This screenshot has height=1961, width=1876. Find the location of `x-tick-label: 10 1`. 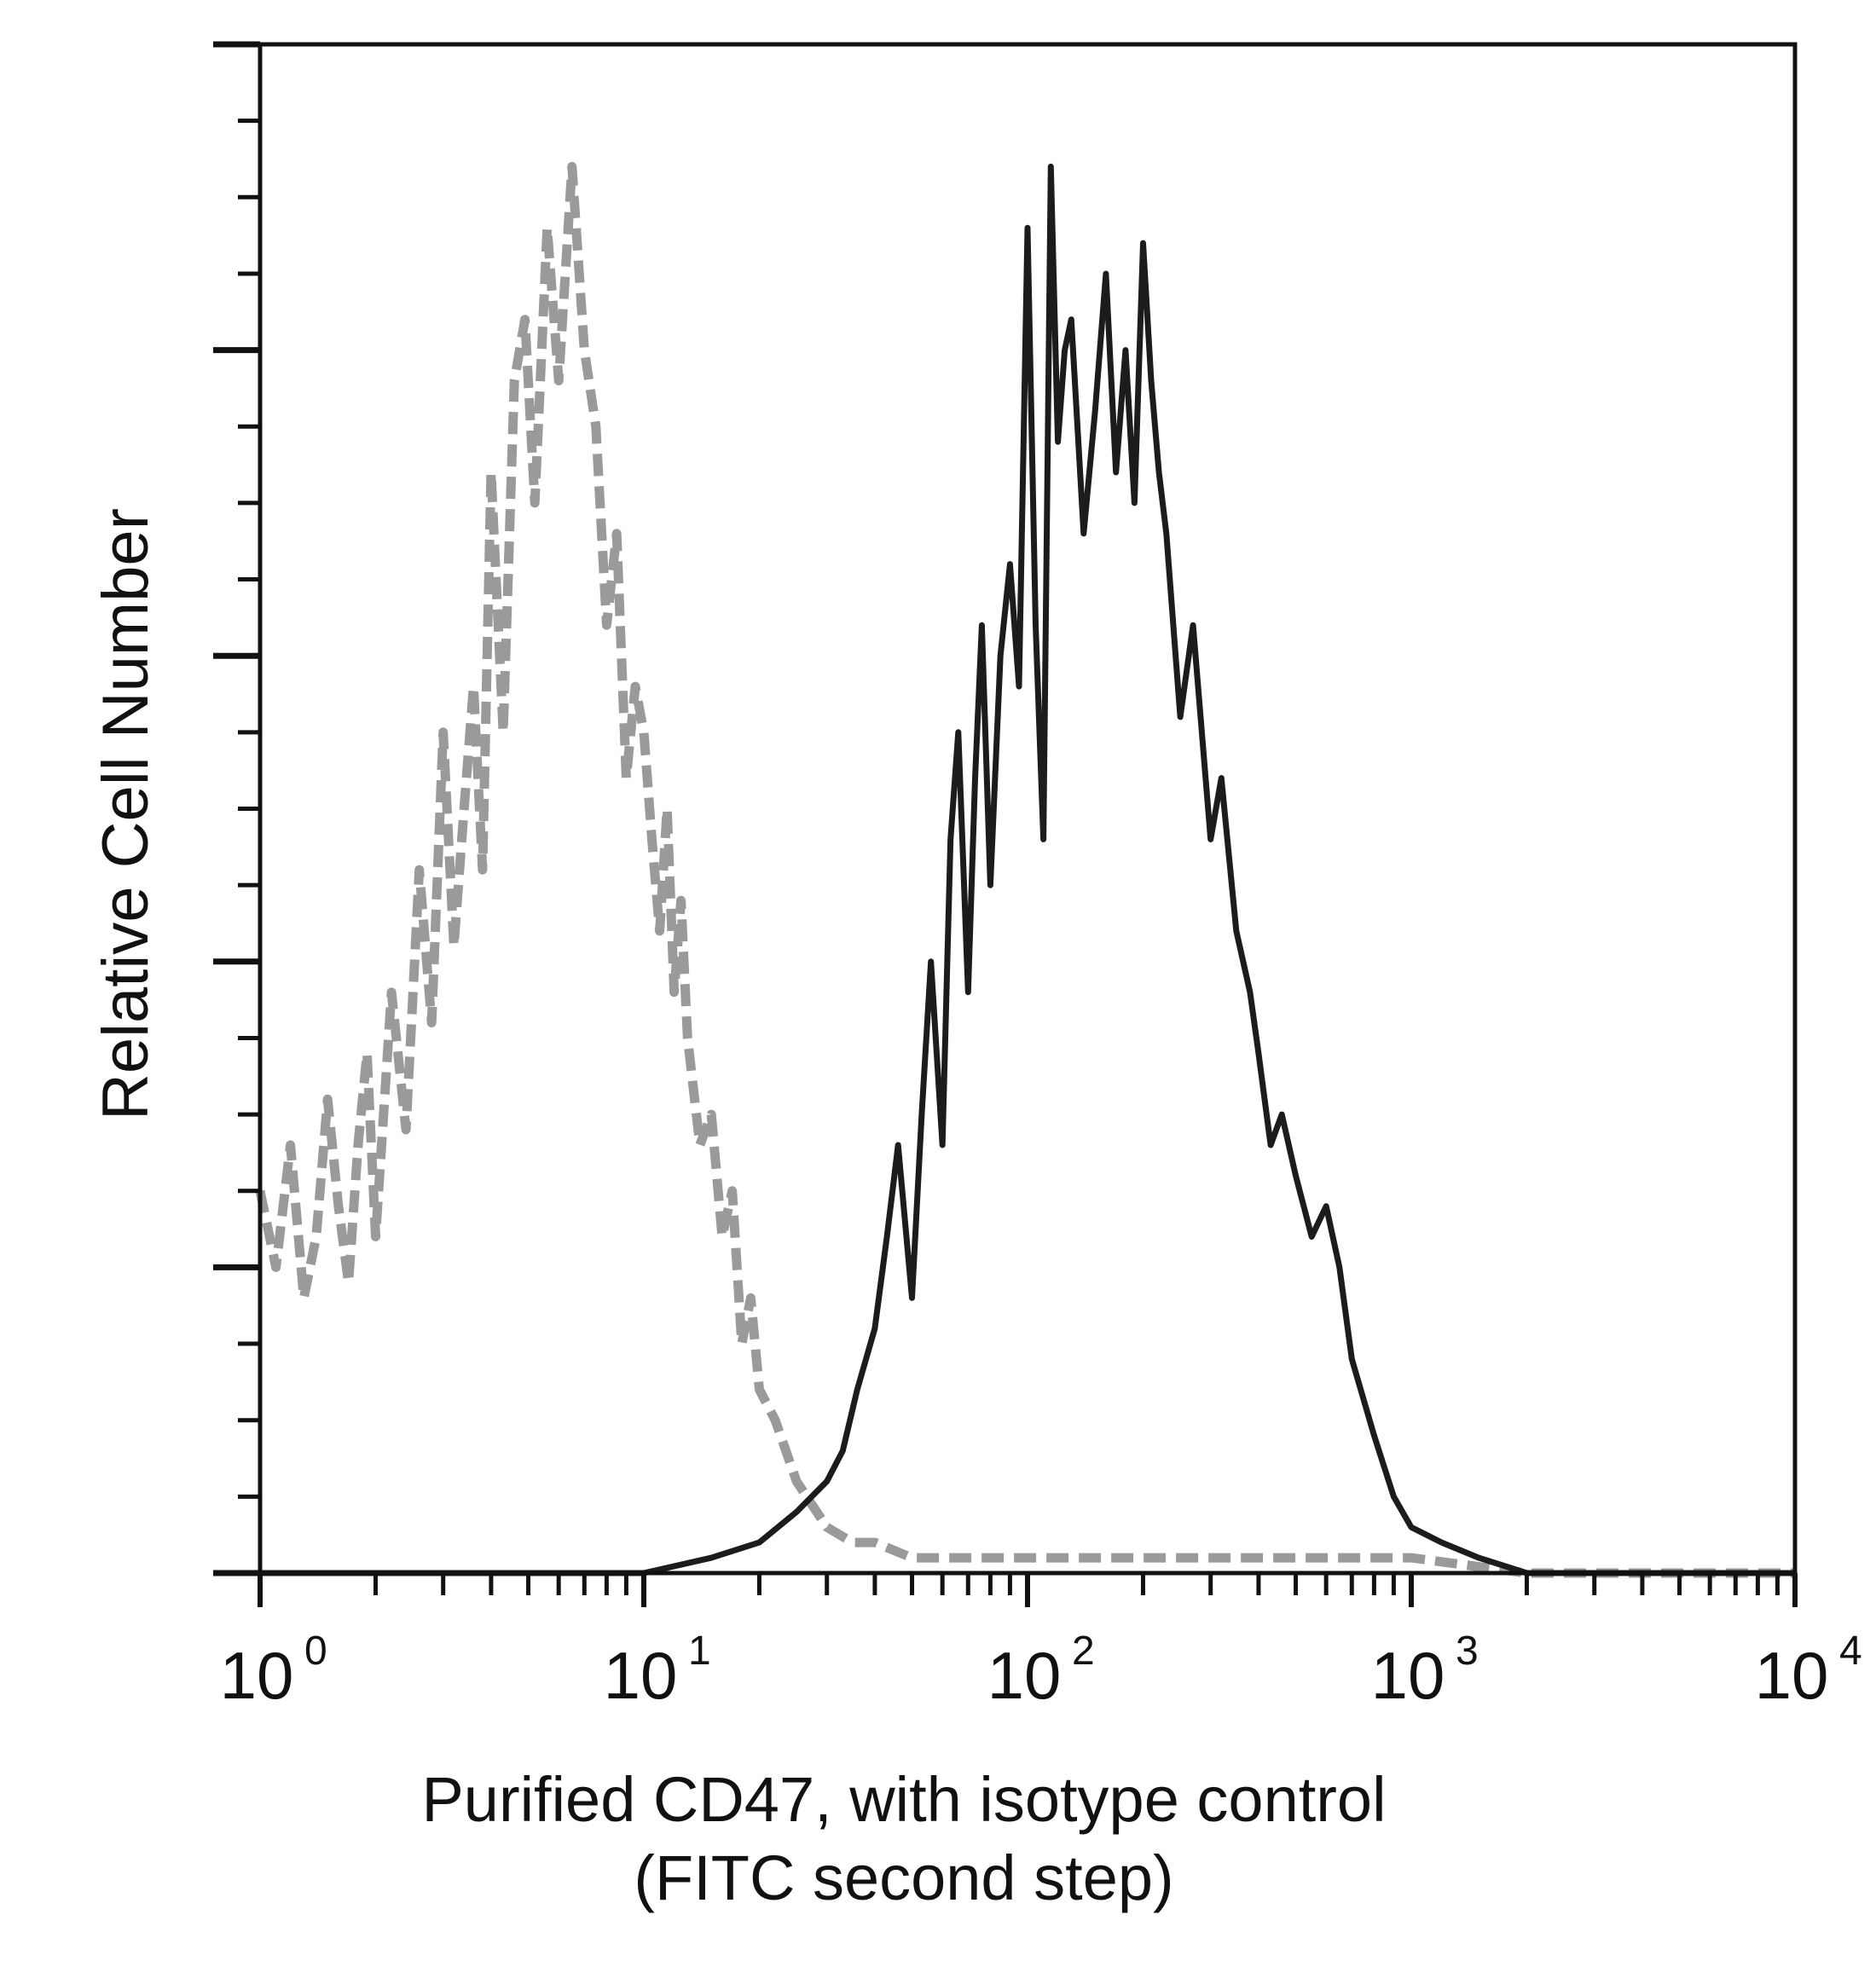

x-tick-label: 10 1 is located at coordinates (657, 1670).